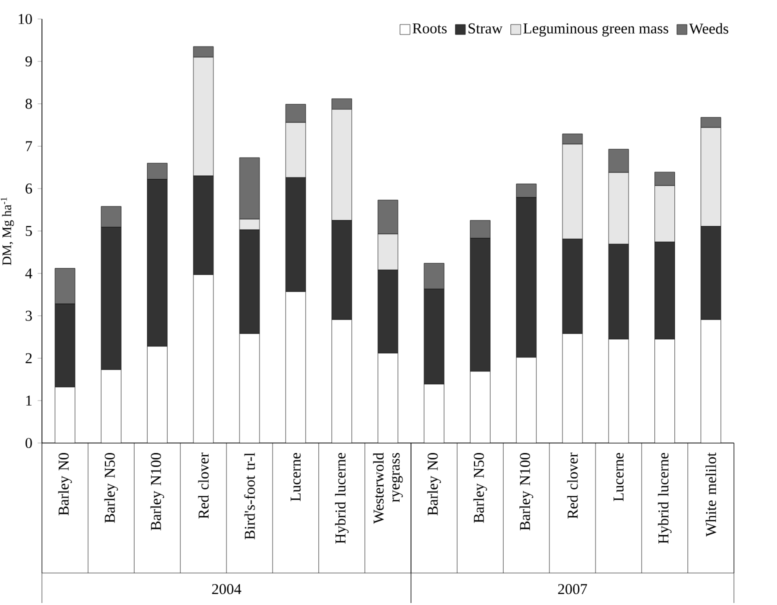 Image resolution: width=777 pixels, height=605 pixels. Describe the element at coordinates (29, 146) in the screenshot. I see `y-tick-label: 7` at that location.